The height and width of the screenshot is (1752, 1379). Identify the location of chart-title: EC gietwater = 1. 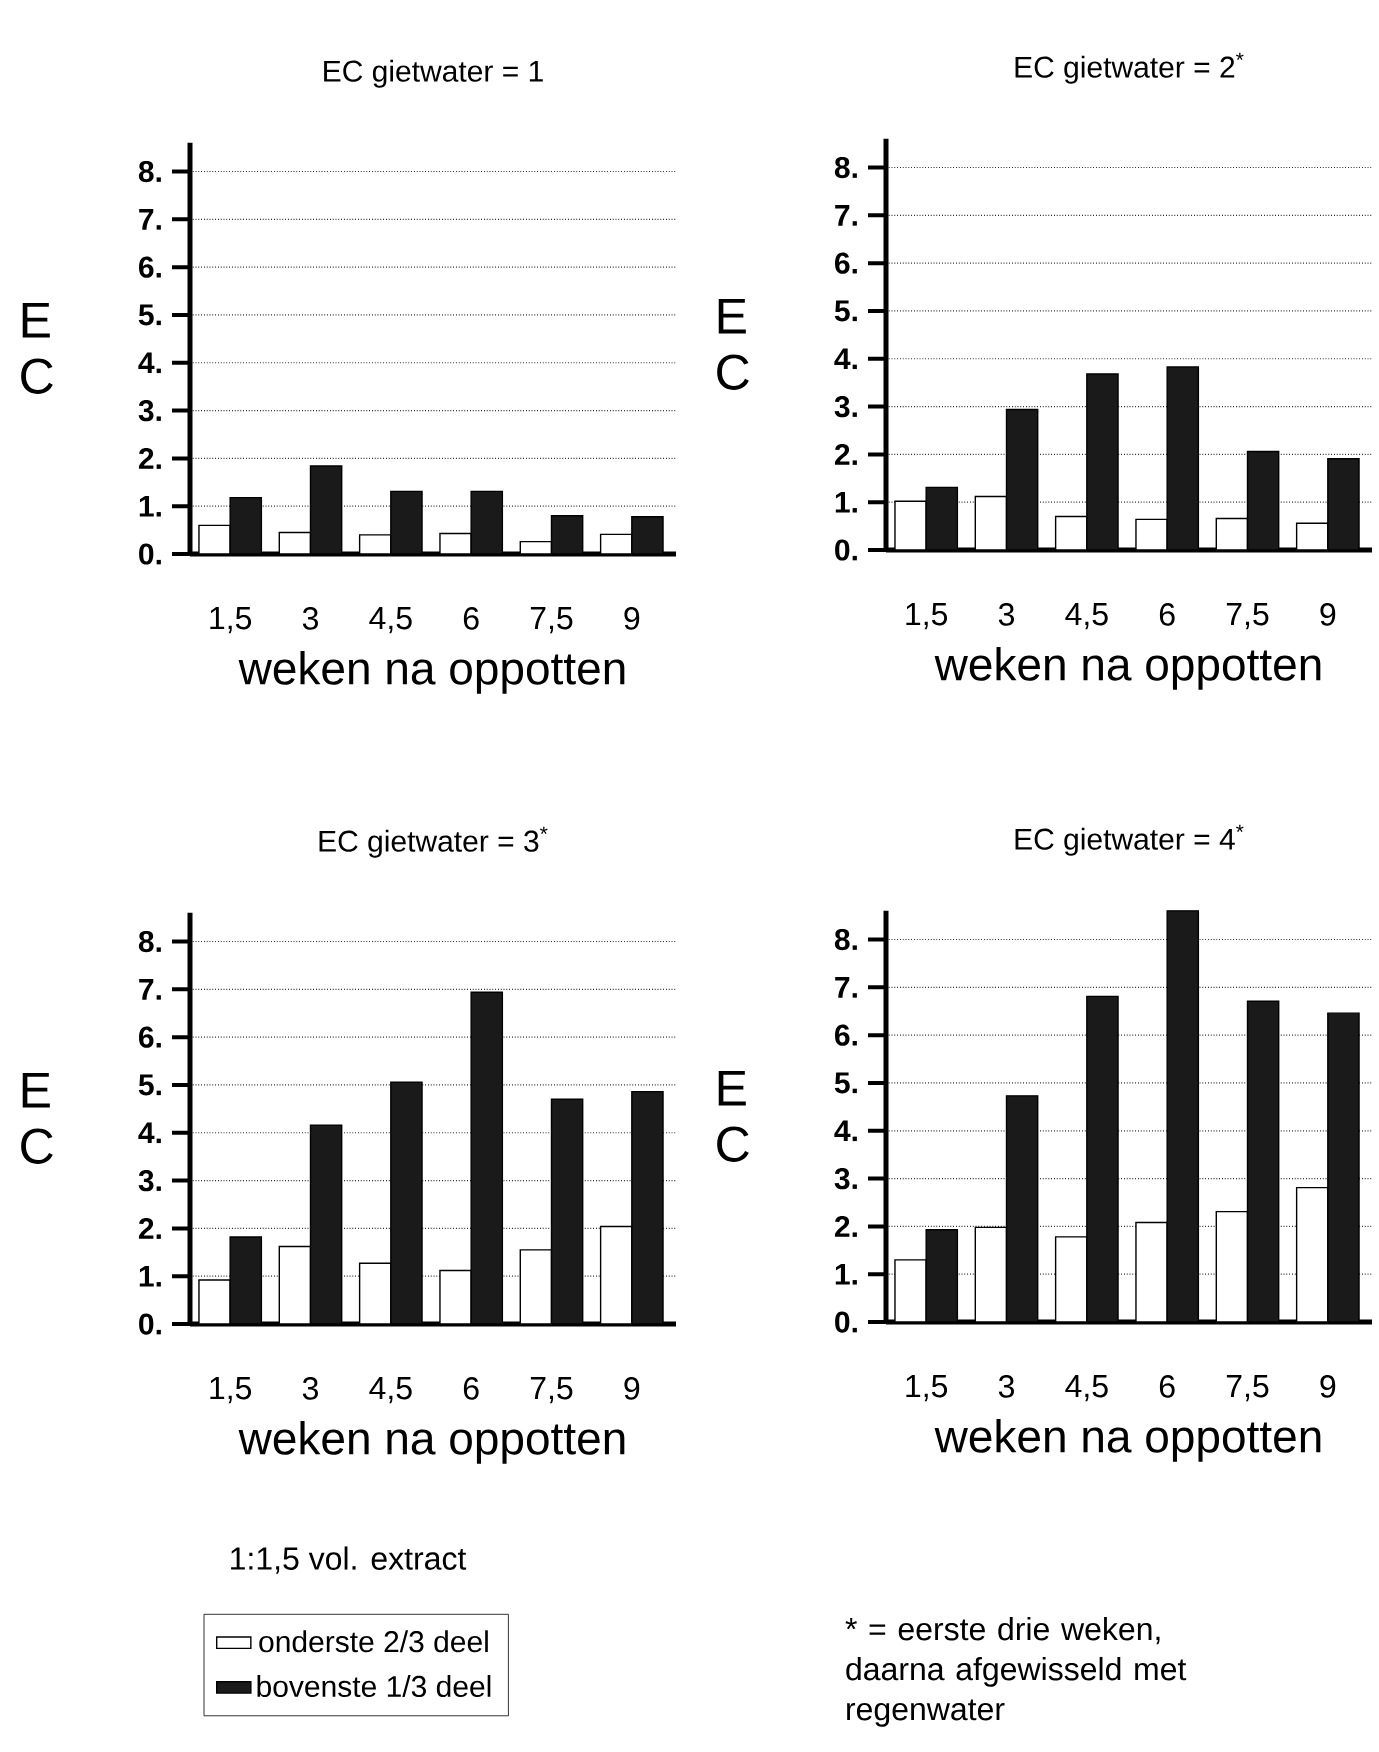
(433, 73).